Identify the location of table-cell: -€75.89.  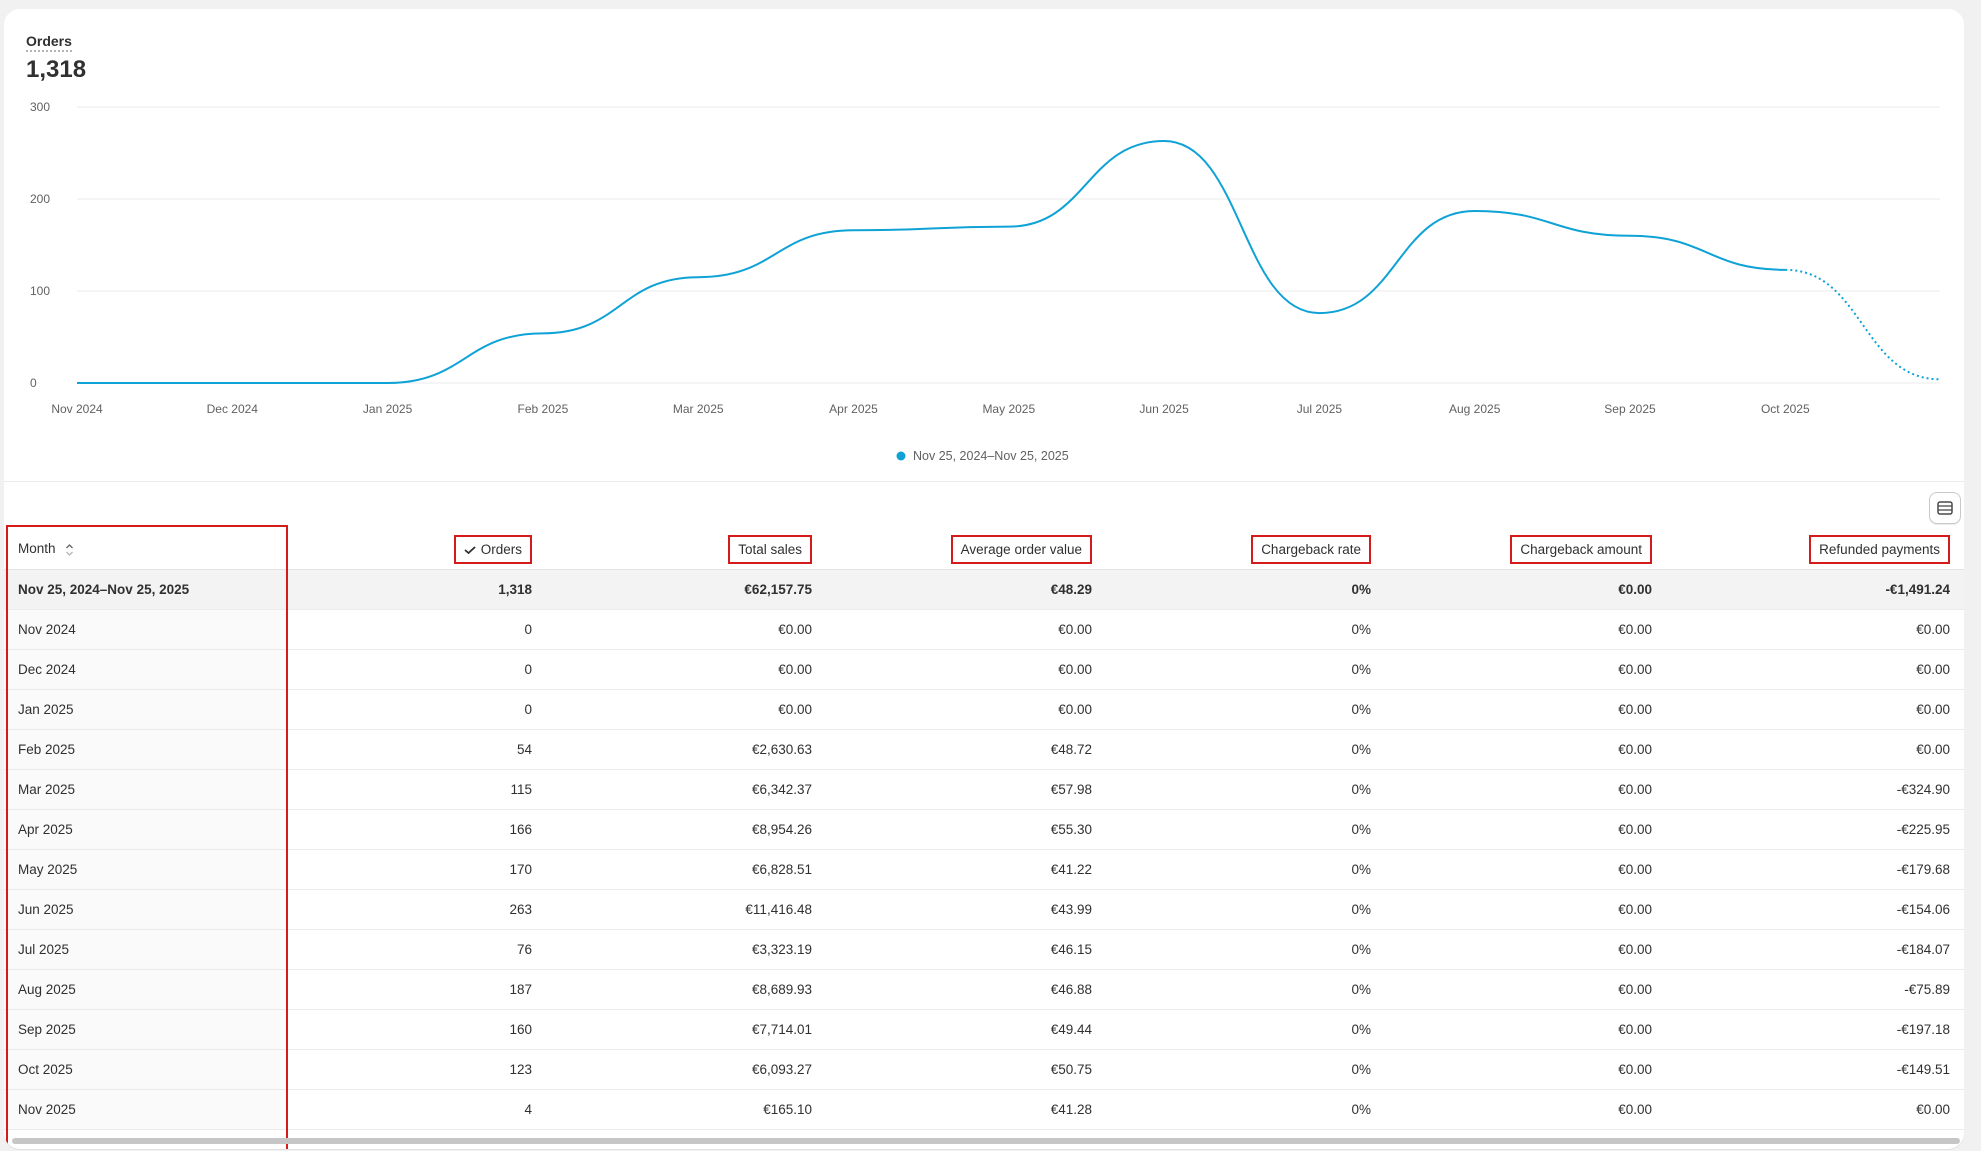
(1815, 989).